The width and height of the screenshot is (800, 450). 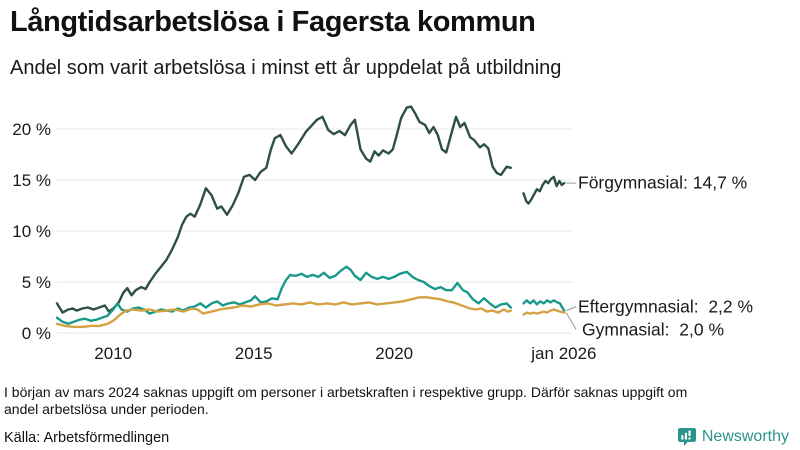 I want to click on x-tick-label: jan 2026, so click(x=563, y=353).